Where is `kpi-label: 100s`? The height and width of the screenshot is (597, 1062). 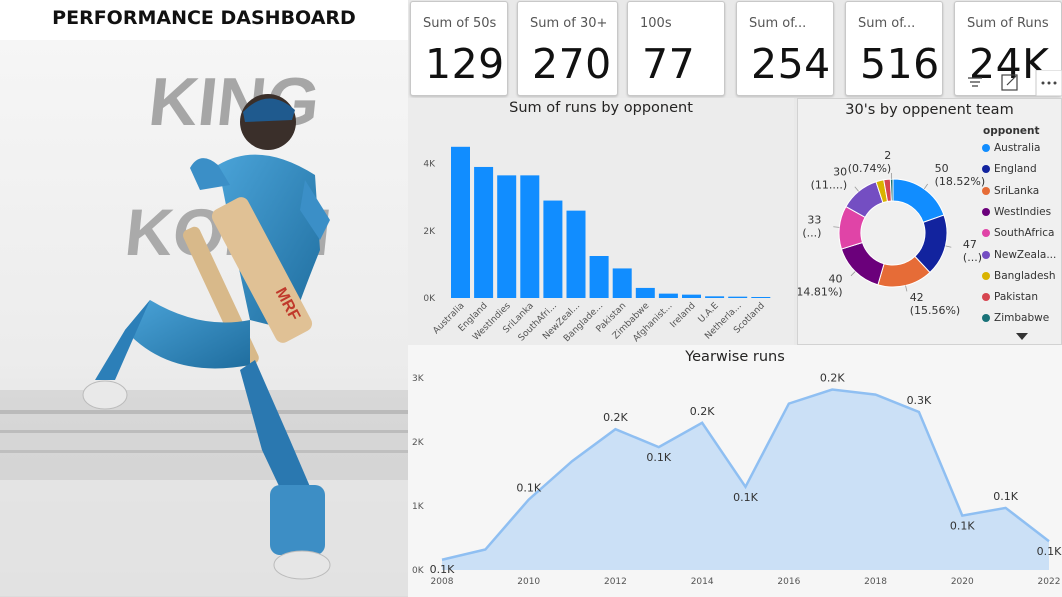
kpi-label: 100s is located at coordinates (656, 23).